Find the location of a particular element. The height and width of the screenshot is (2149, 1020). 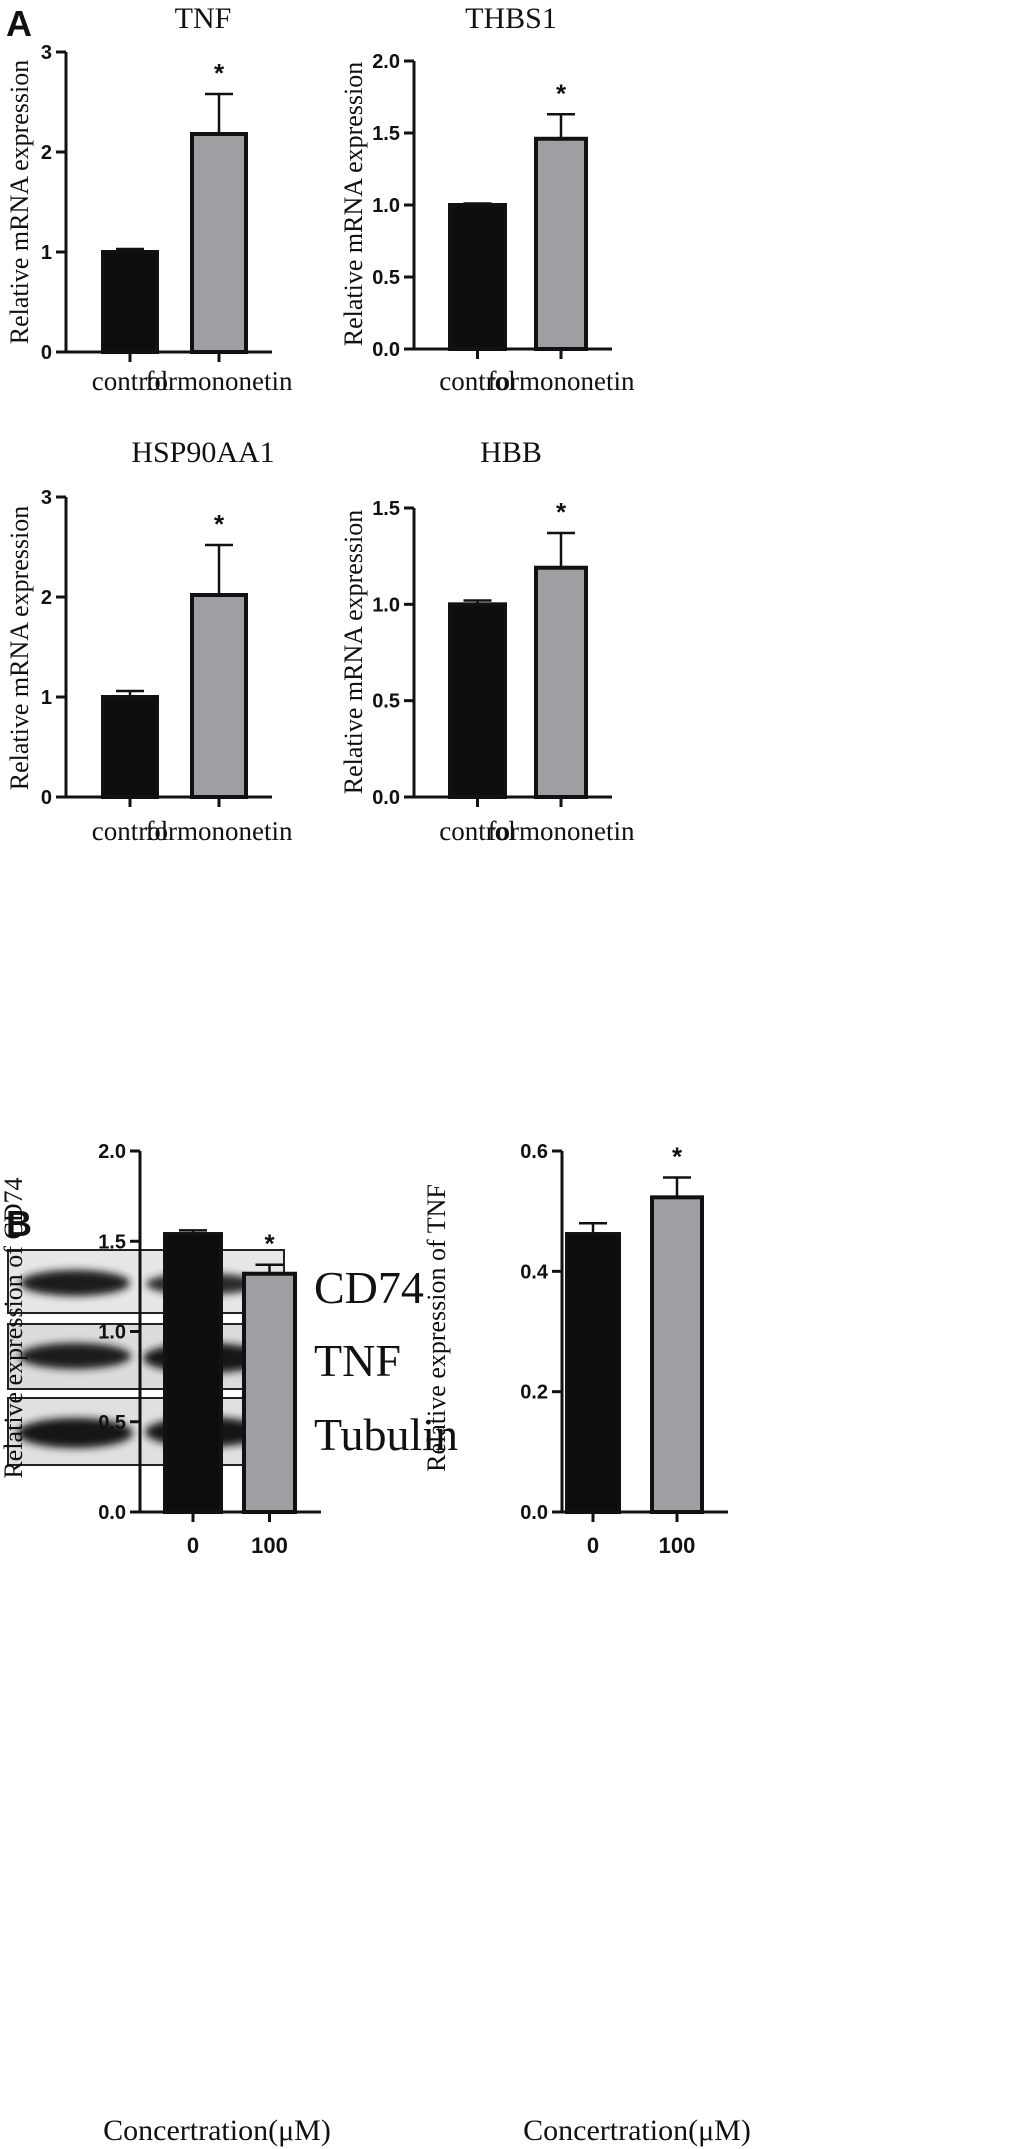

chart-title: THBS1 is located at coordinates (511, 18).